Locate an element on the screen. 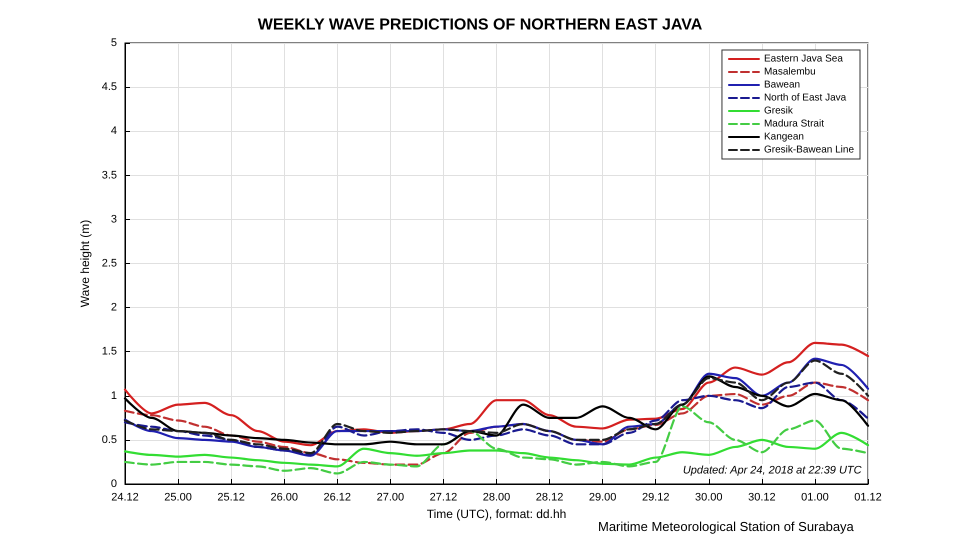  y-tick-label: 0.5 is located at coordinates (109, 440).